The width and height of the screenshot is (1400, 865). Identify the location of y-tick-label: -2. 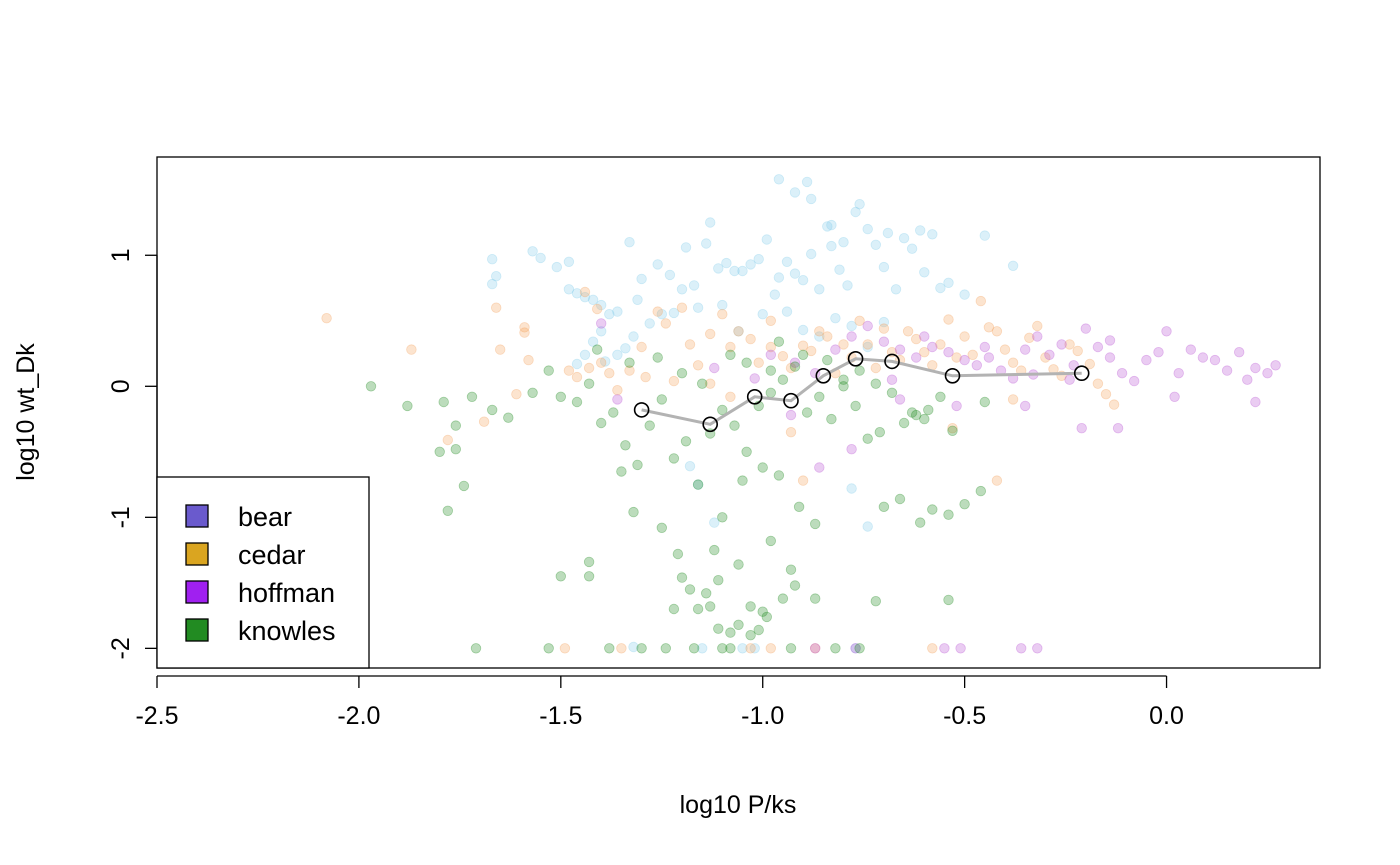
(121, 648).